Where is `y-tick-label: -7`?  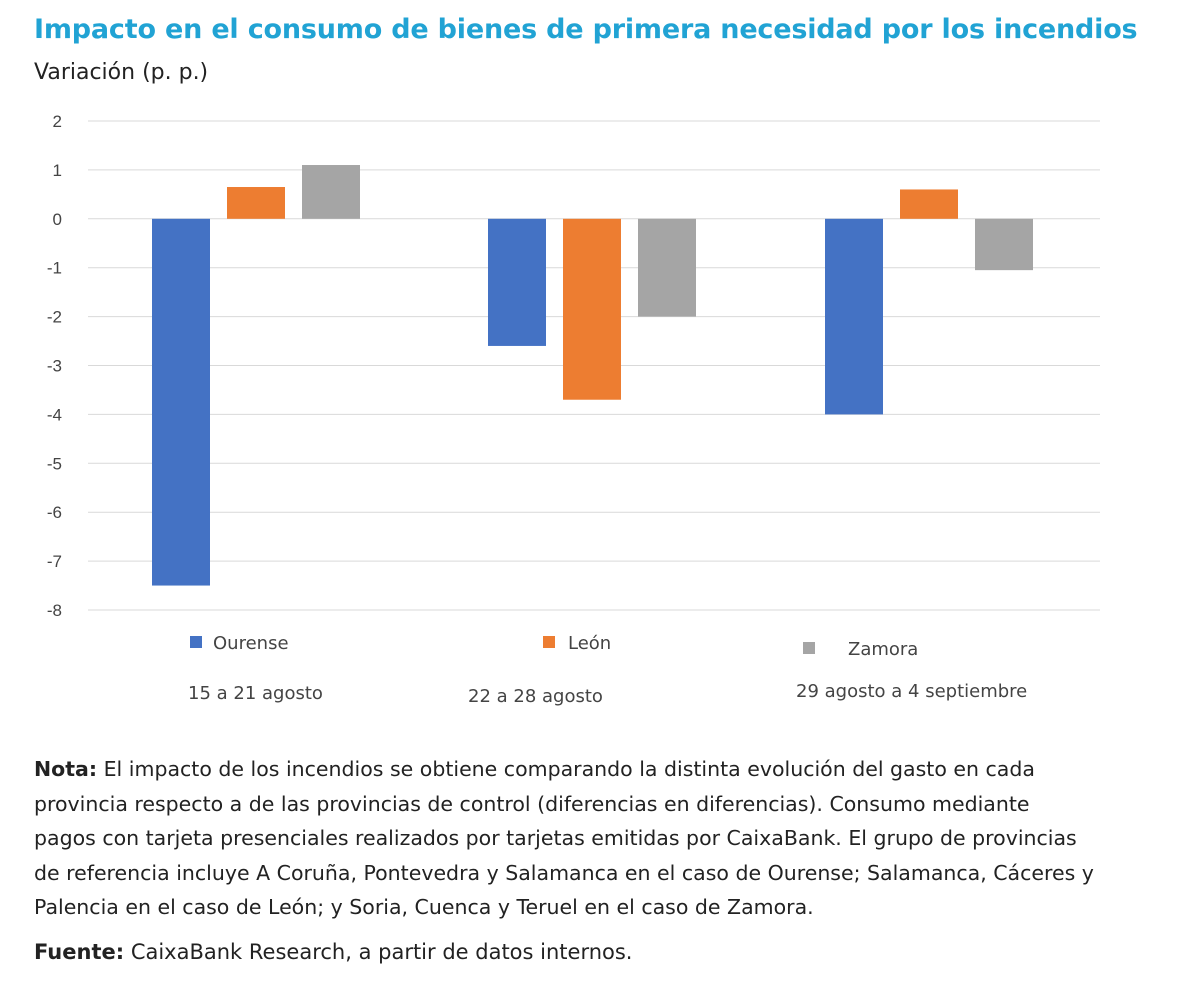 y-tick-label: -7 is located at coordinates (54, 561).